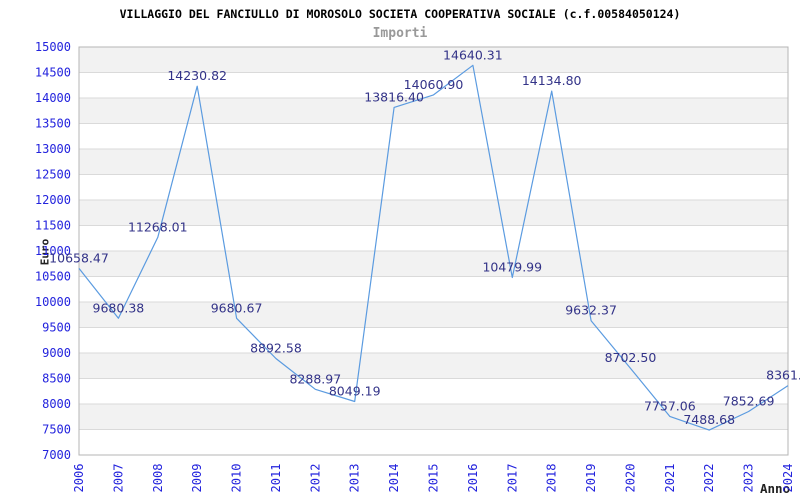 The height and width of the screenshot is (500, 800). I want to click on data-point-label: 9632.37, so click(591, 310).